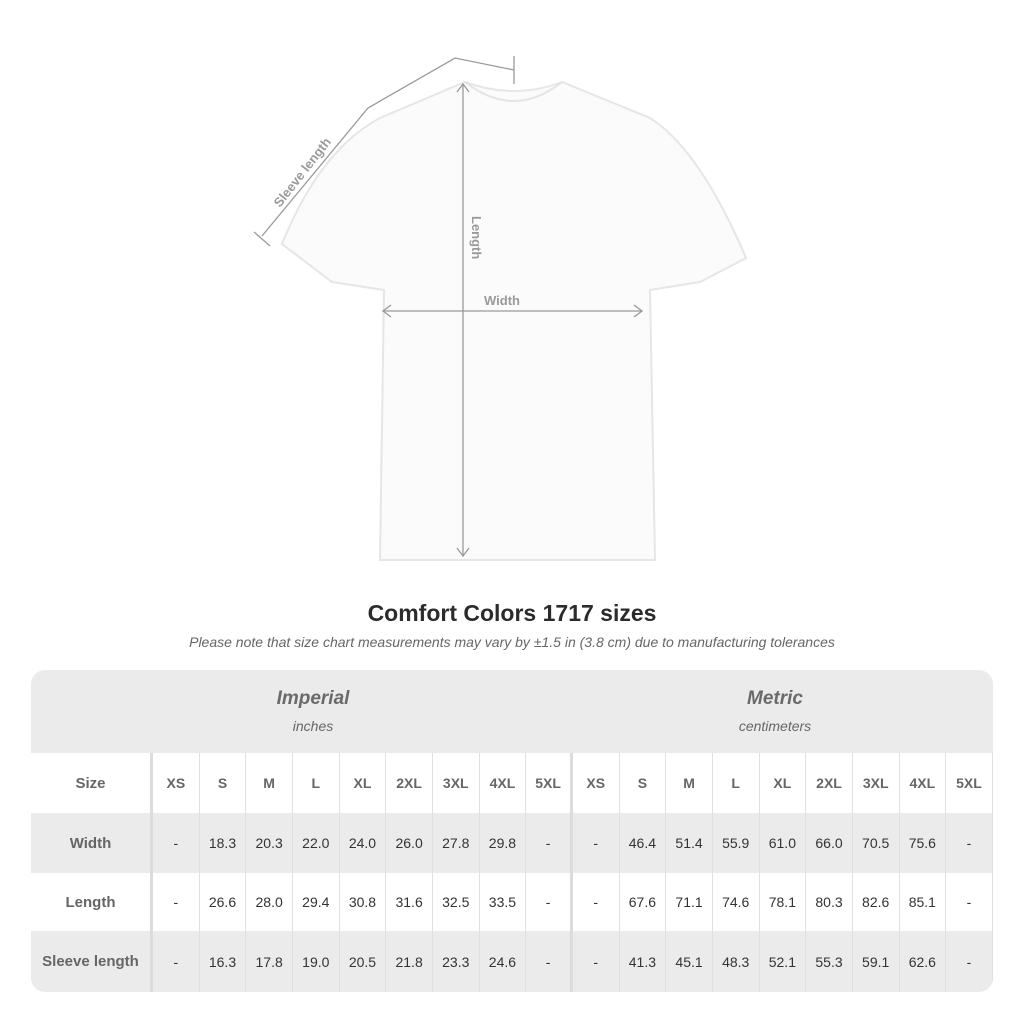  I want to click on metric-cell: 3XL, so click(876, 783).